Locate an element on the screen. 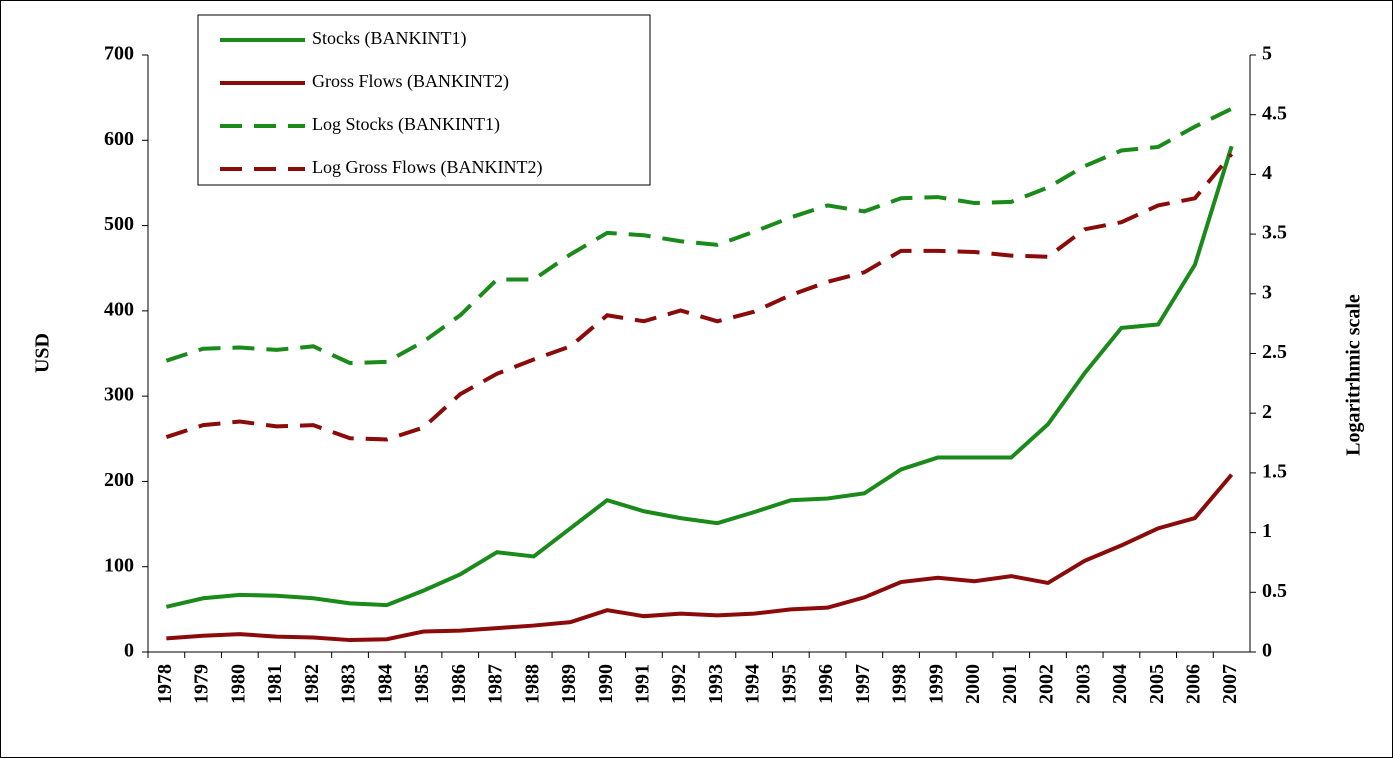 Image resolution: width=1393 pixels, height=758 pixels. y-axis-label: USD is located at coordinates (43, 353).